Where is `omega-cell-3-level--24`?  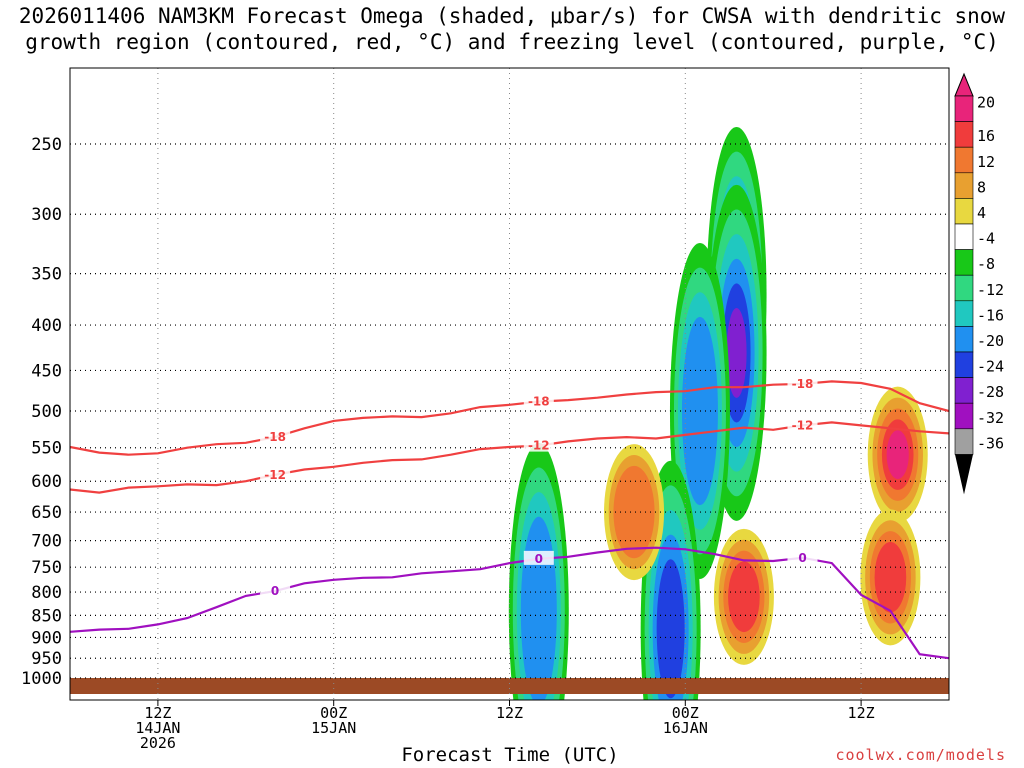 omega-cell-3-level--24 is located at coordinates (670, 629).